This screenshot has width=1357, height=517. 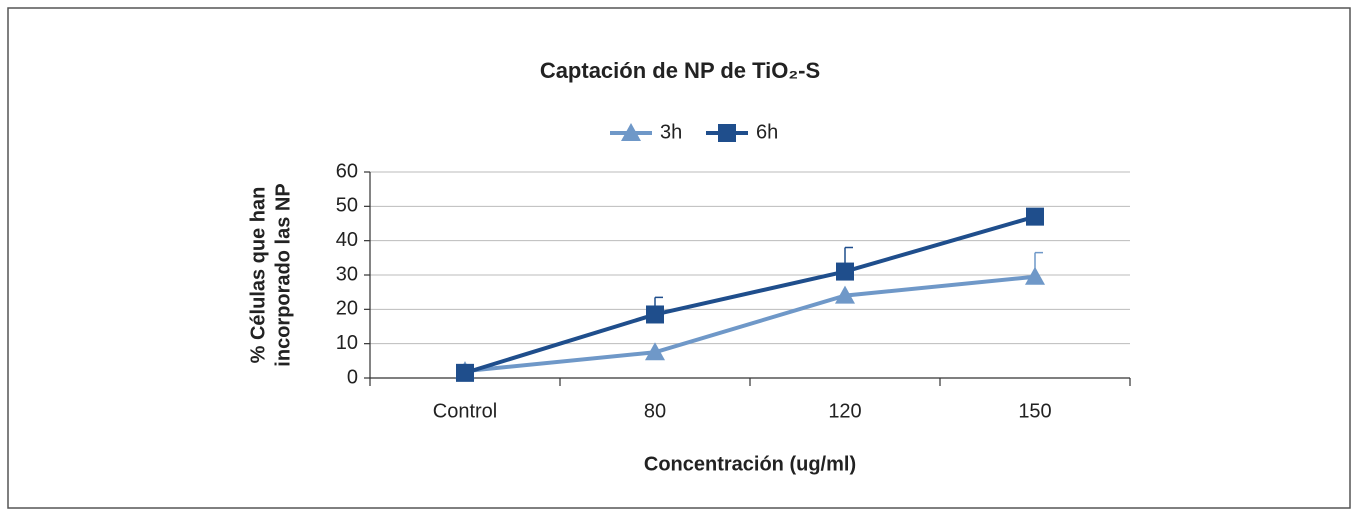 What do you see at coordinates (655, 411) in the screenshot?
I see `x-tick-label: 80` at bounding box center [655, 411].